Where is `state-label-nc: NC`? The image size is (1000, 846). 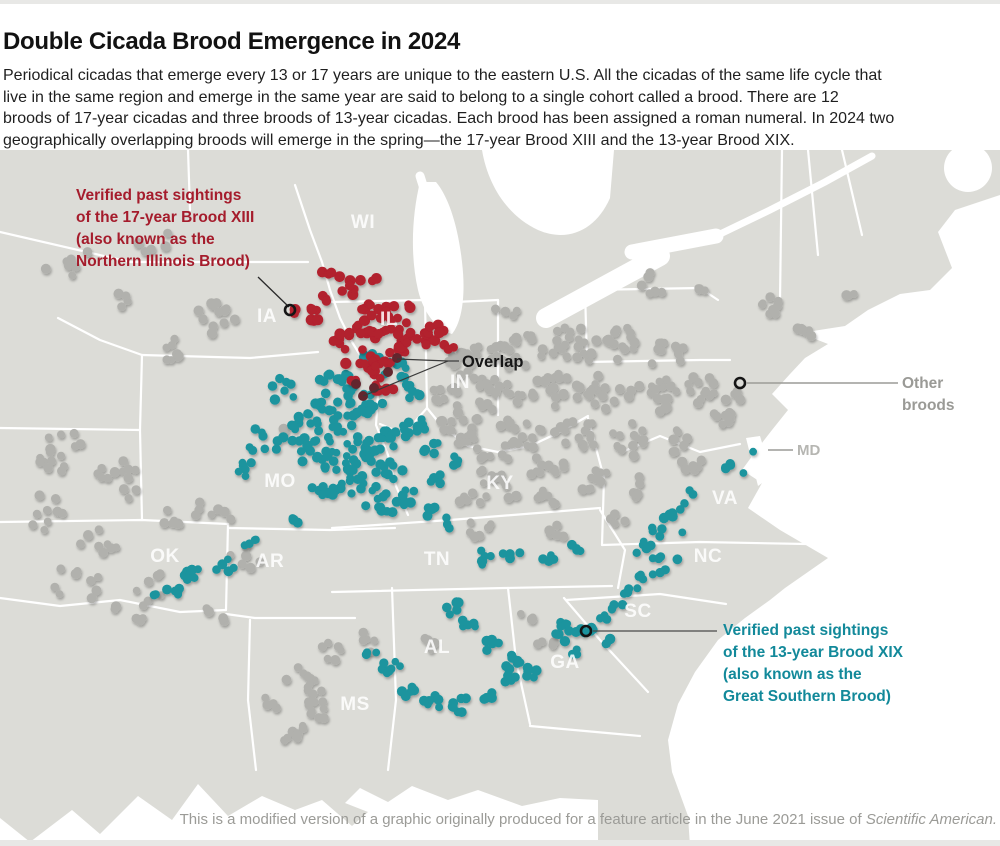
state-label-nc: NC is located at coordinates (708, 556).